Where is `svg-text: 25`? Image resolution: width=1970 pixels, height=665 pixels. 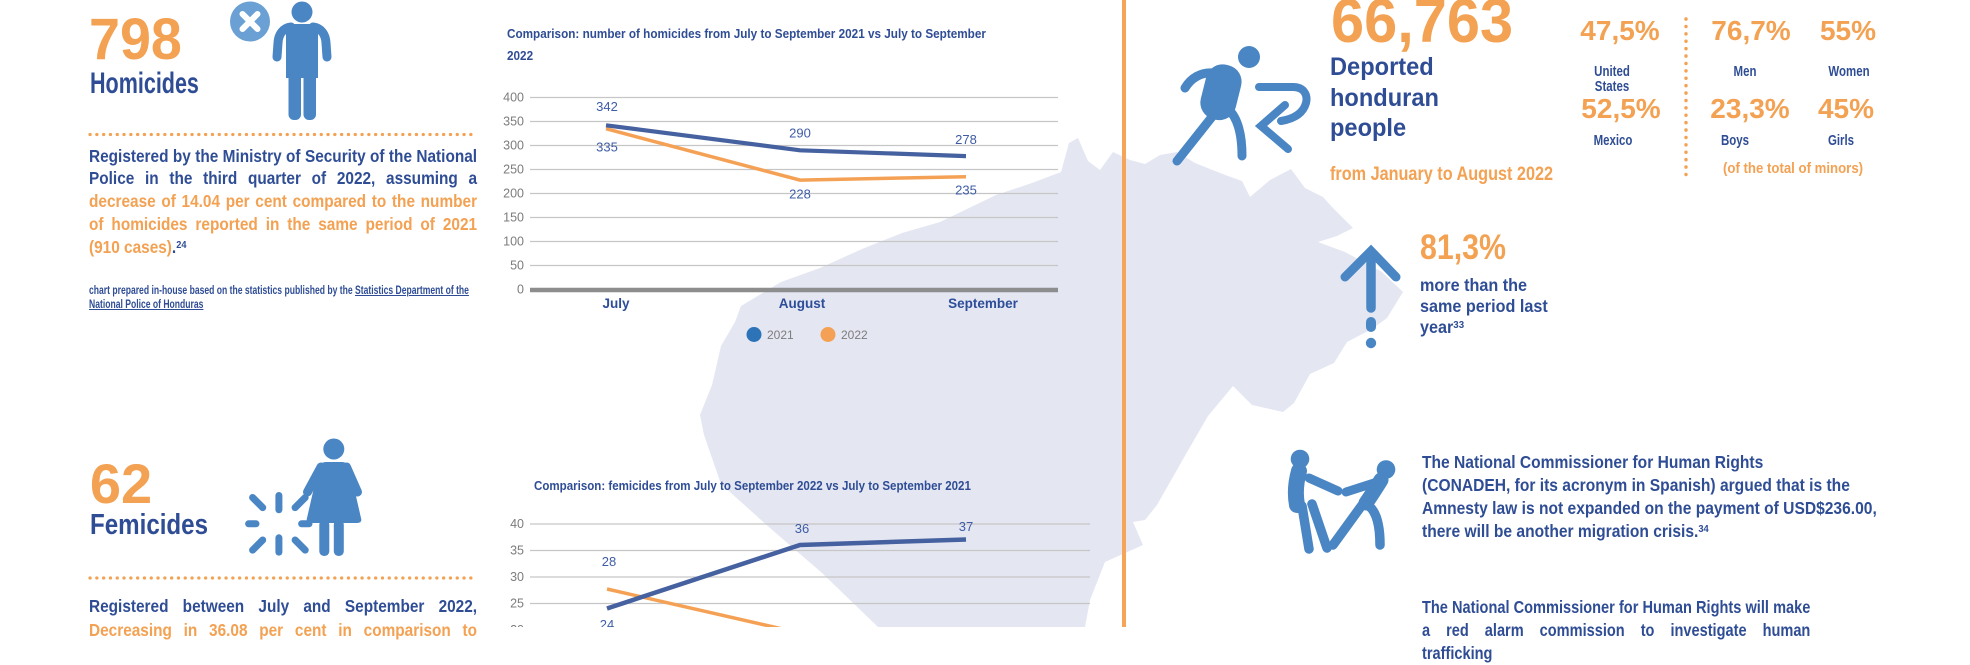
svg-text: 25 is located at coordinates (517, 604).